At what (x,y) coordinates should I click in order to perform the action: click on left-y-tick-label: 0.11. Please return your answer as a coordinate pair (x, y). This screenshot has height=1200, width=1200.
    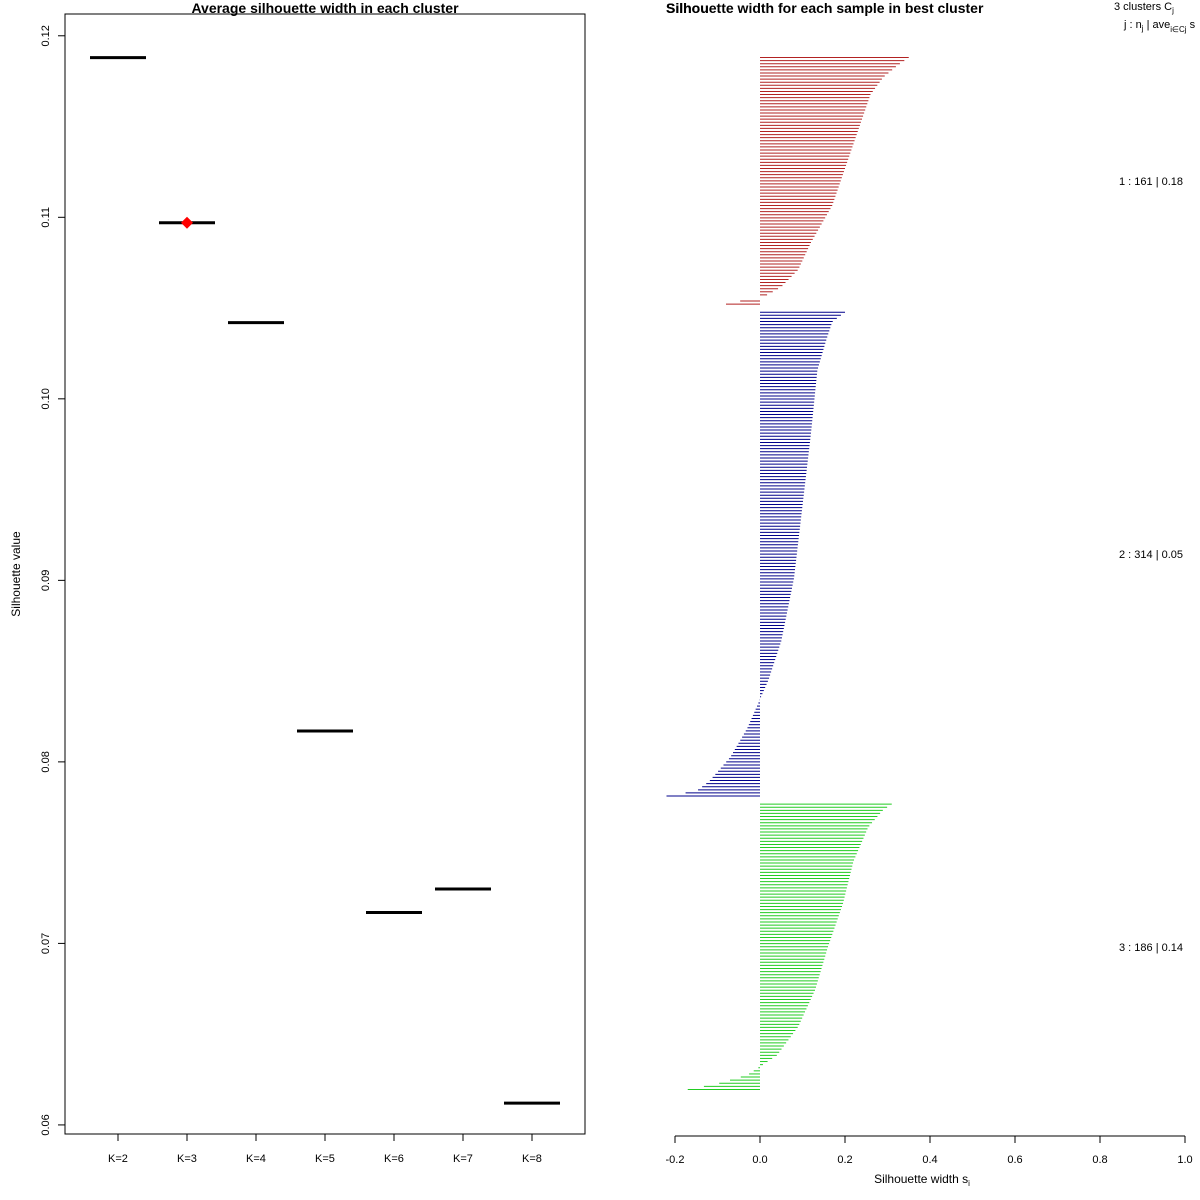
    Looking at the image, I should click on (46, 217).